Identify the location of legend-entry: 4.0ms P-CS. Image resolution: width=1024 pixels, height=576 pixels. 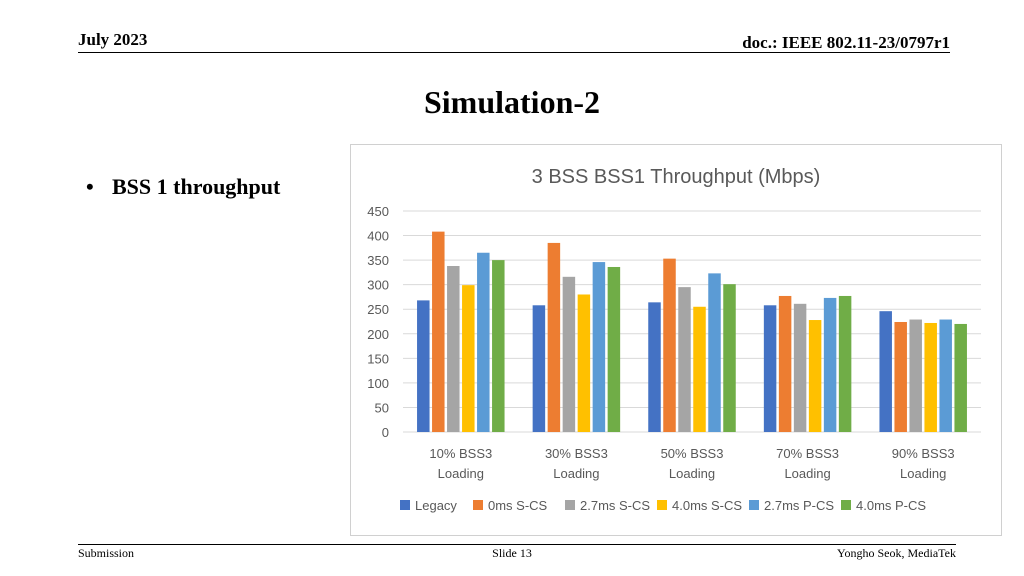
(891, 505).